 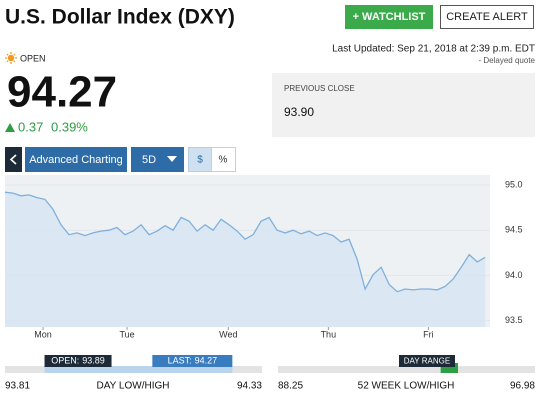 What do you see at coordinates (507, 60) in the screenshot?
I see `delayed-note: - Delayed quote` at bounding box center [507, 60].